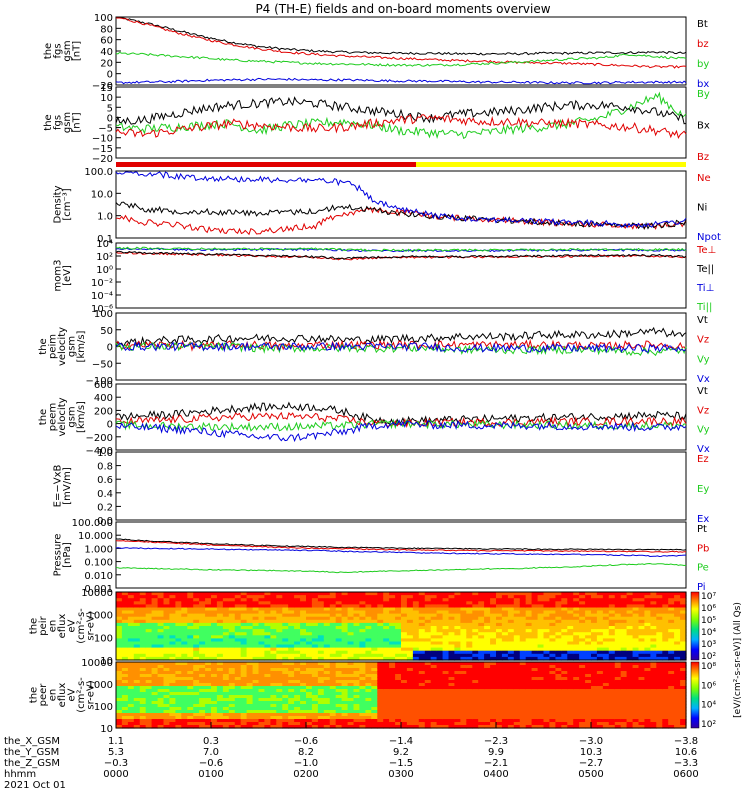  I want to click on ytick-label: 10000, so click(97, 593).